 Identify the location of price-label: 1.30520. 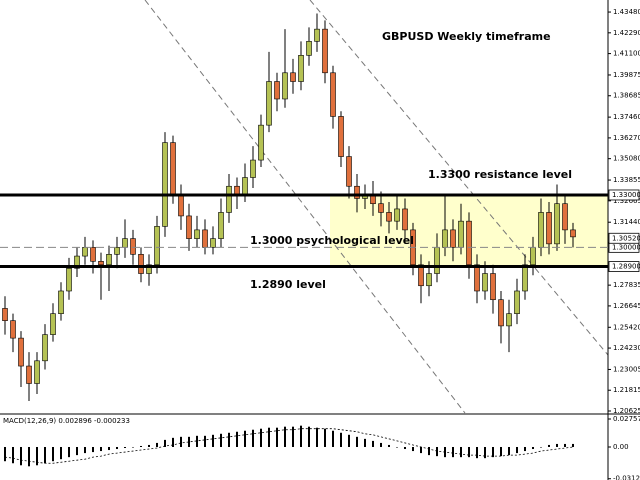
(626, 238).